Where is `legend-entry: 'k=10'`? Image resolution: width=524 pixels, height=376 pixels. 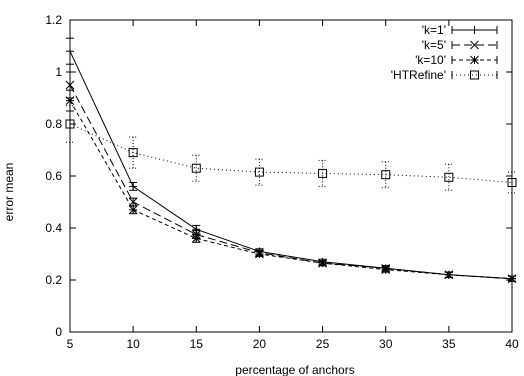 legend-entry: 'k=10' is located at coordinates (456, 60).